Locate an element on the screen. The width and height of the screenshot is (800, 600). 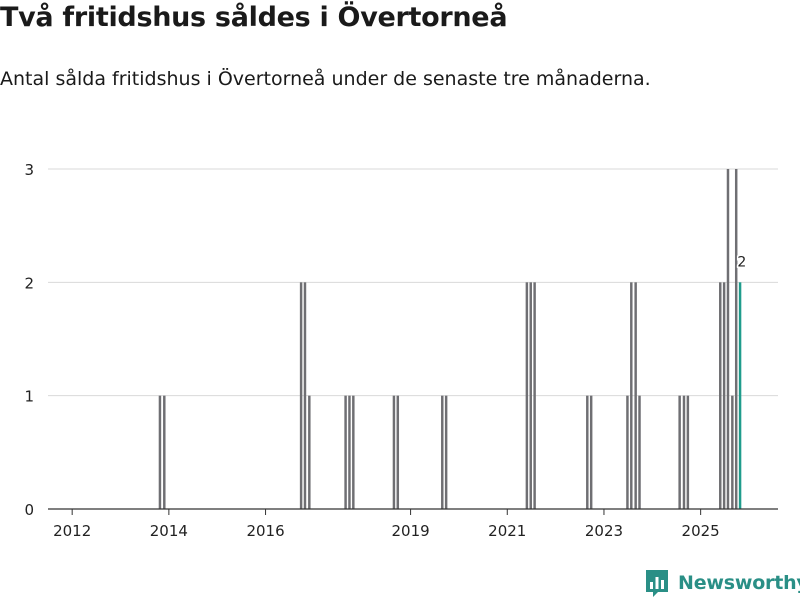
x-tick-label: 2021 is located at coordinates (507, 531).